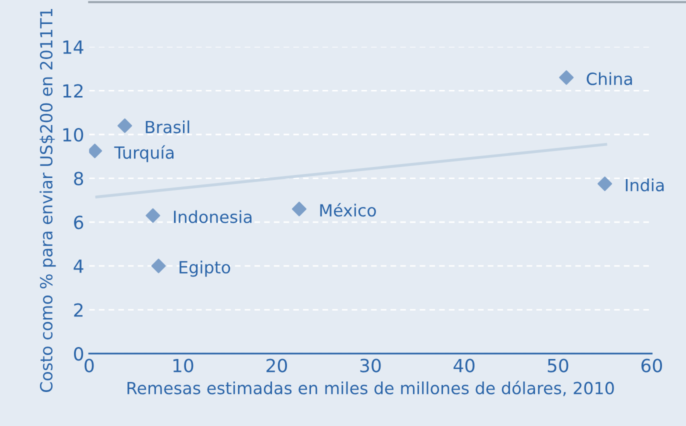 This screenshot has width=686, height=426. What do you see at coordinates (645, 185) in the screenshot?
I see `annotation: India` at bounding box center [645, 185].